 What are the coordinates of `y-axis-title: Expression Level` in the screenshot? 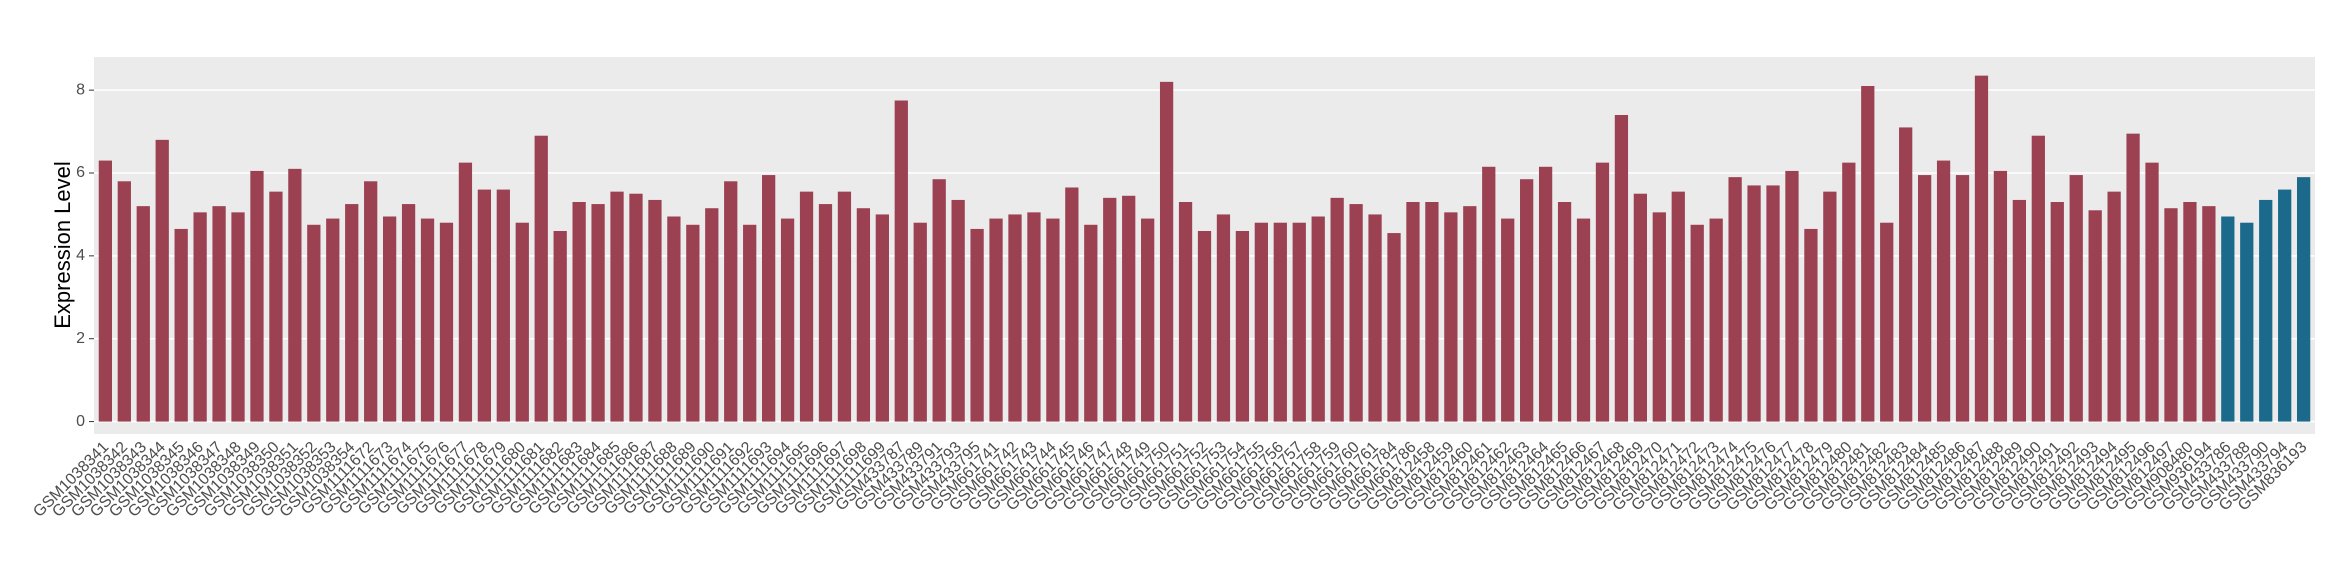 It's located at (62, 245).